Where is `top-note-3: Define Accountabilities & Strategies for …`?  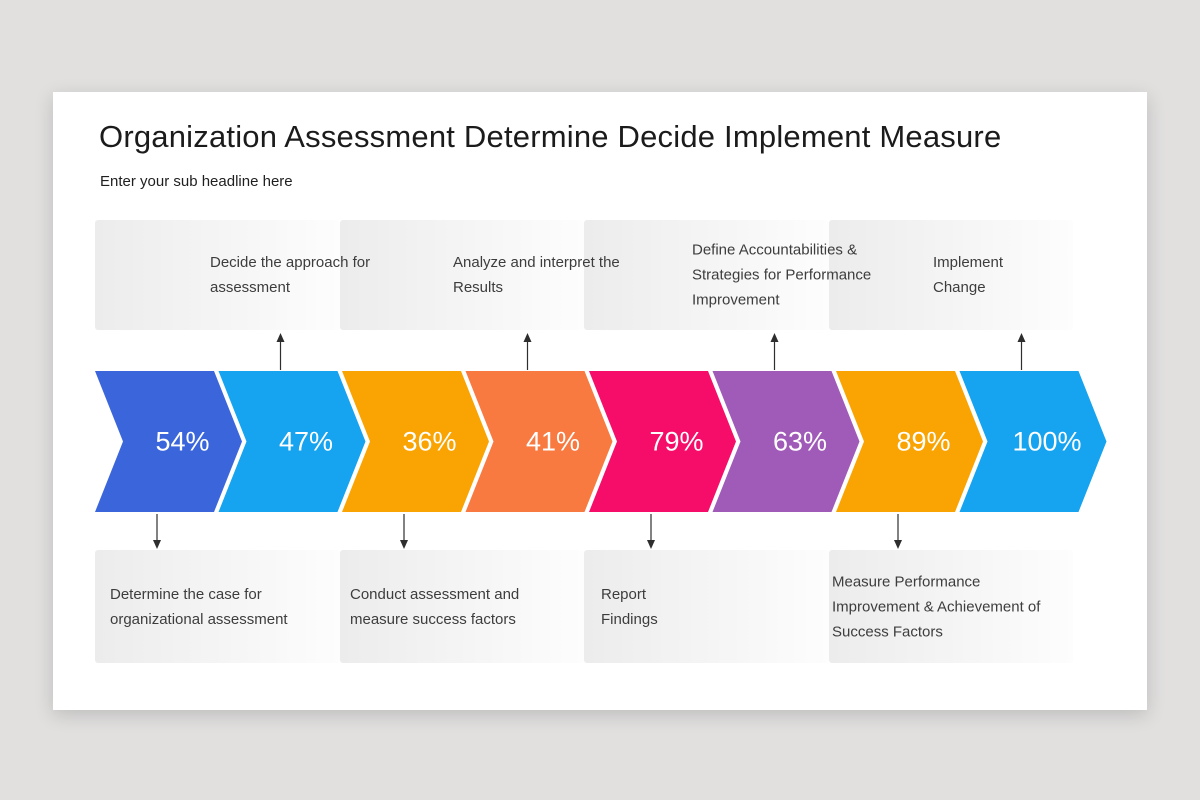
top-note-3: Define Accountabilities & Strategies for … is located at coordinates (781, 275).